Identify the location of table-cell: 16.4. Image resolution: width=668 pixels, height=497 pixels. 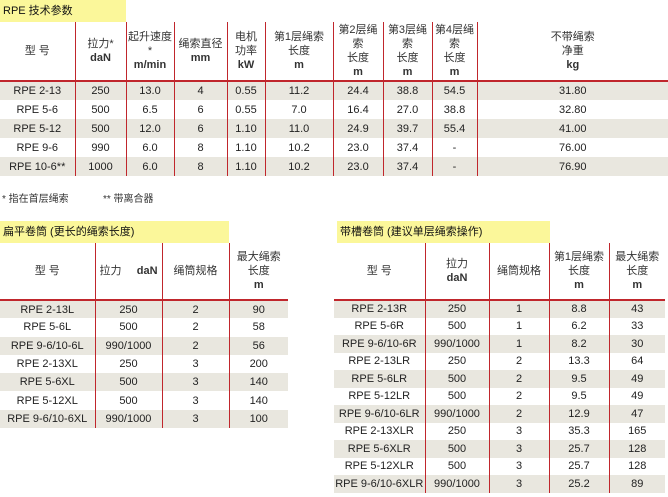
(358, 109).